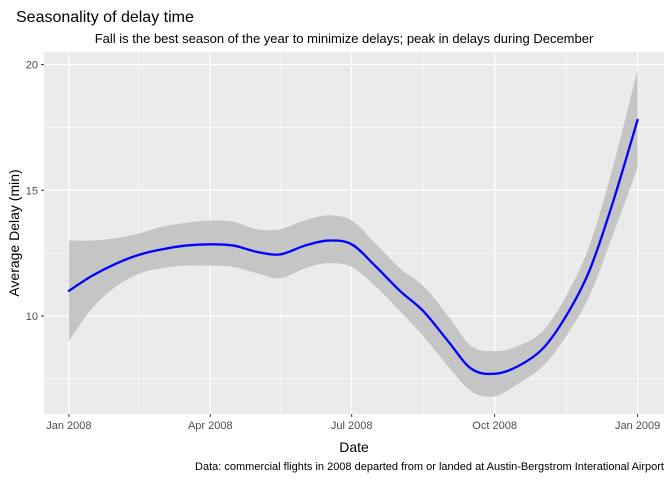  I want to click on y-tick-label: 20, so click(32, 66).